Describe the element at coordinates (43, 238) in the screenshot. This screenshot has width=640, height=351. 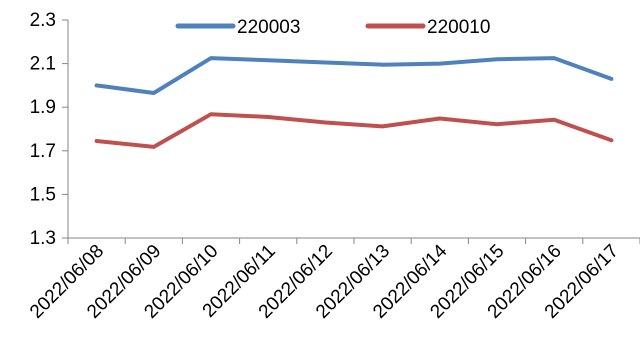
I see `y-tick-label: 1.3` at that location.